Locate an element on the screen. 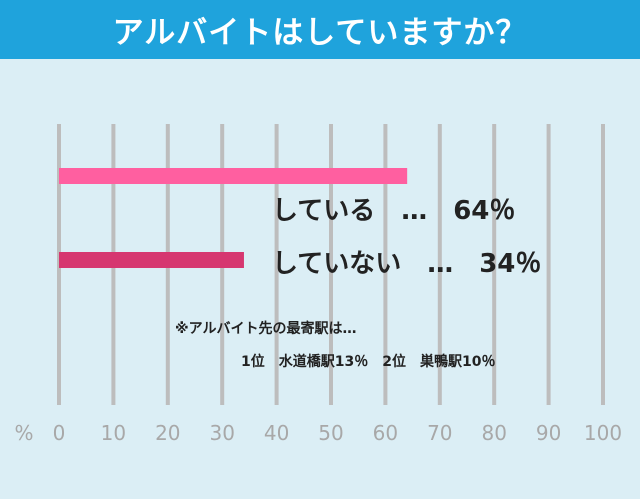 The width and height of the screenshot is (640, 499). tick-label-70: 70 is located at coordinates (439, 433).